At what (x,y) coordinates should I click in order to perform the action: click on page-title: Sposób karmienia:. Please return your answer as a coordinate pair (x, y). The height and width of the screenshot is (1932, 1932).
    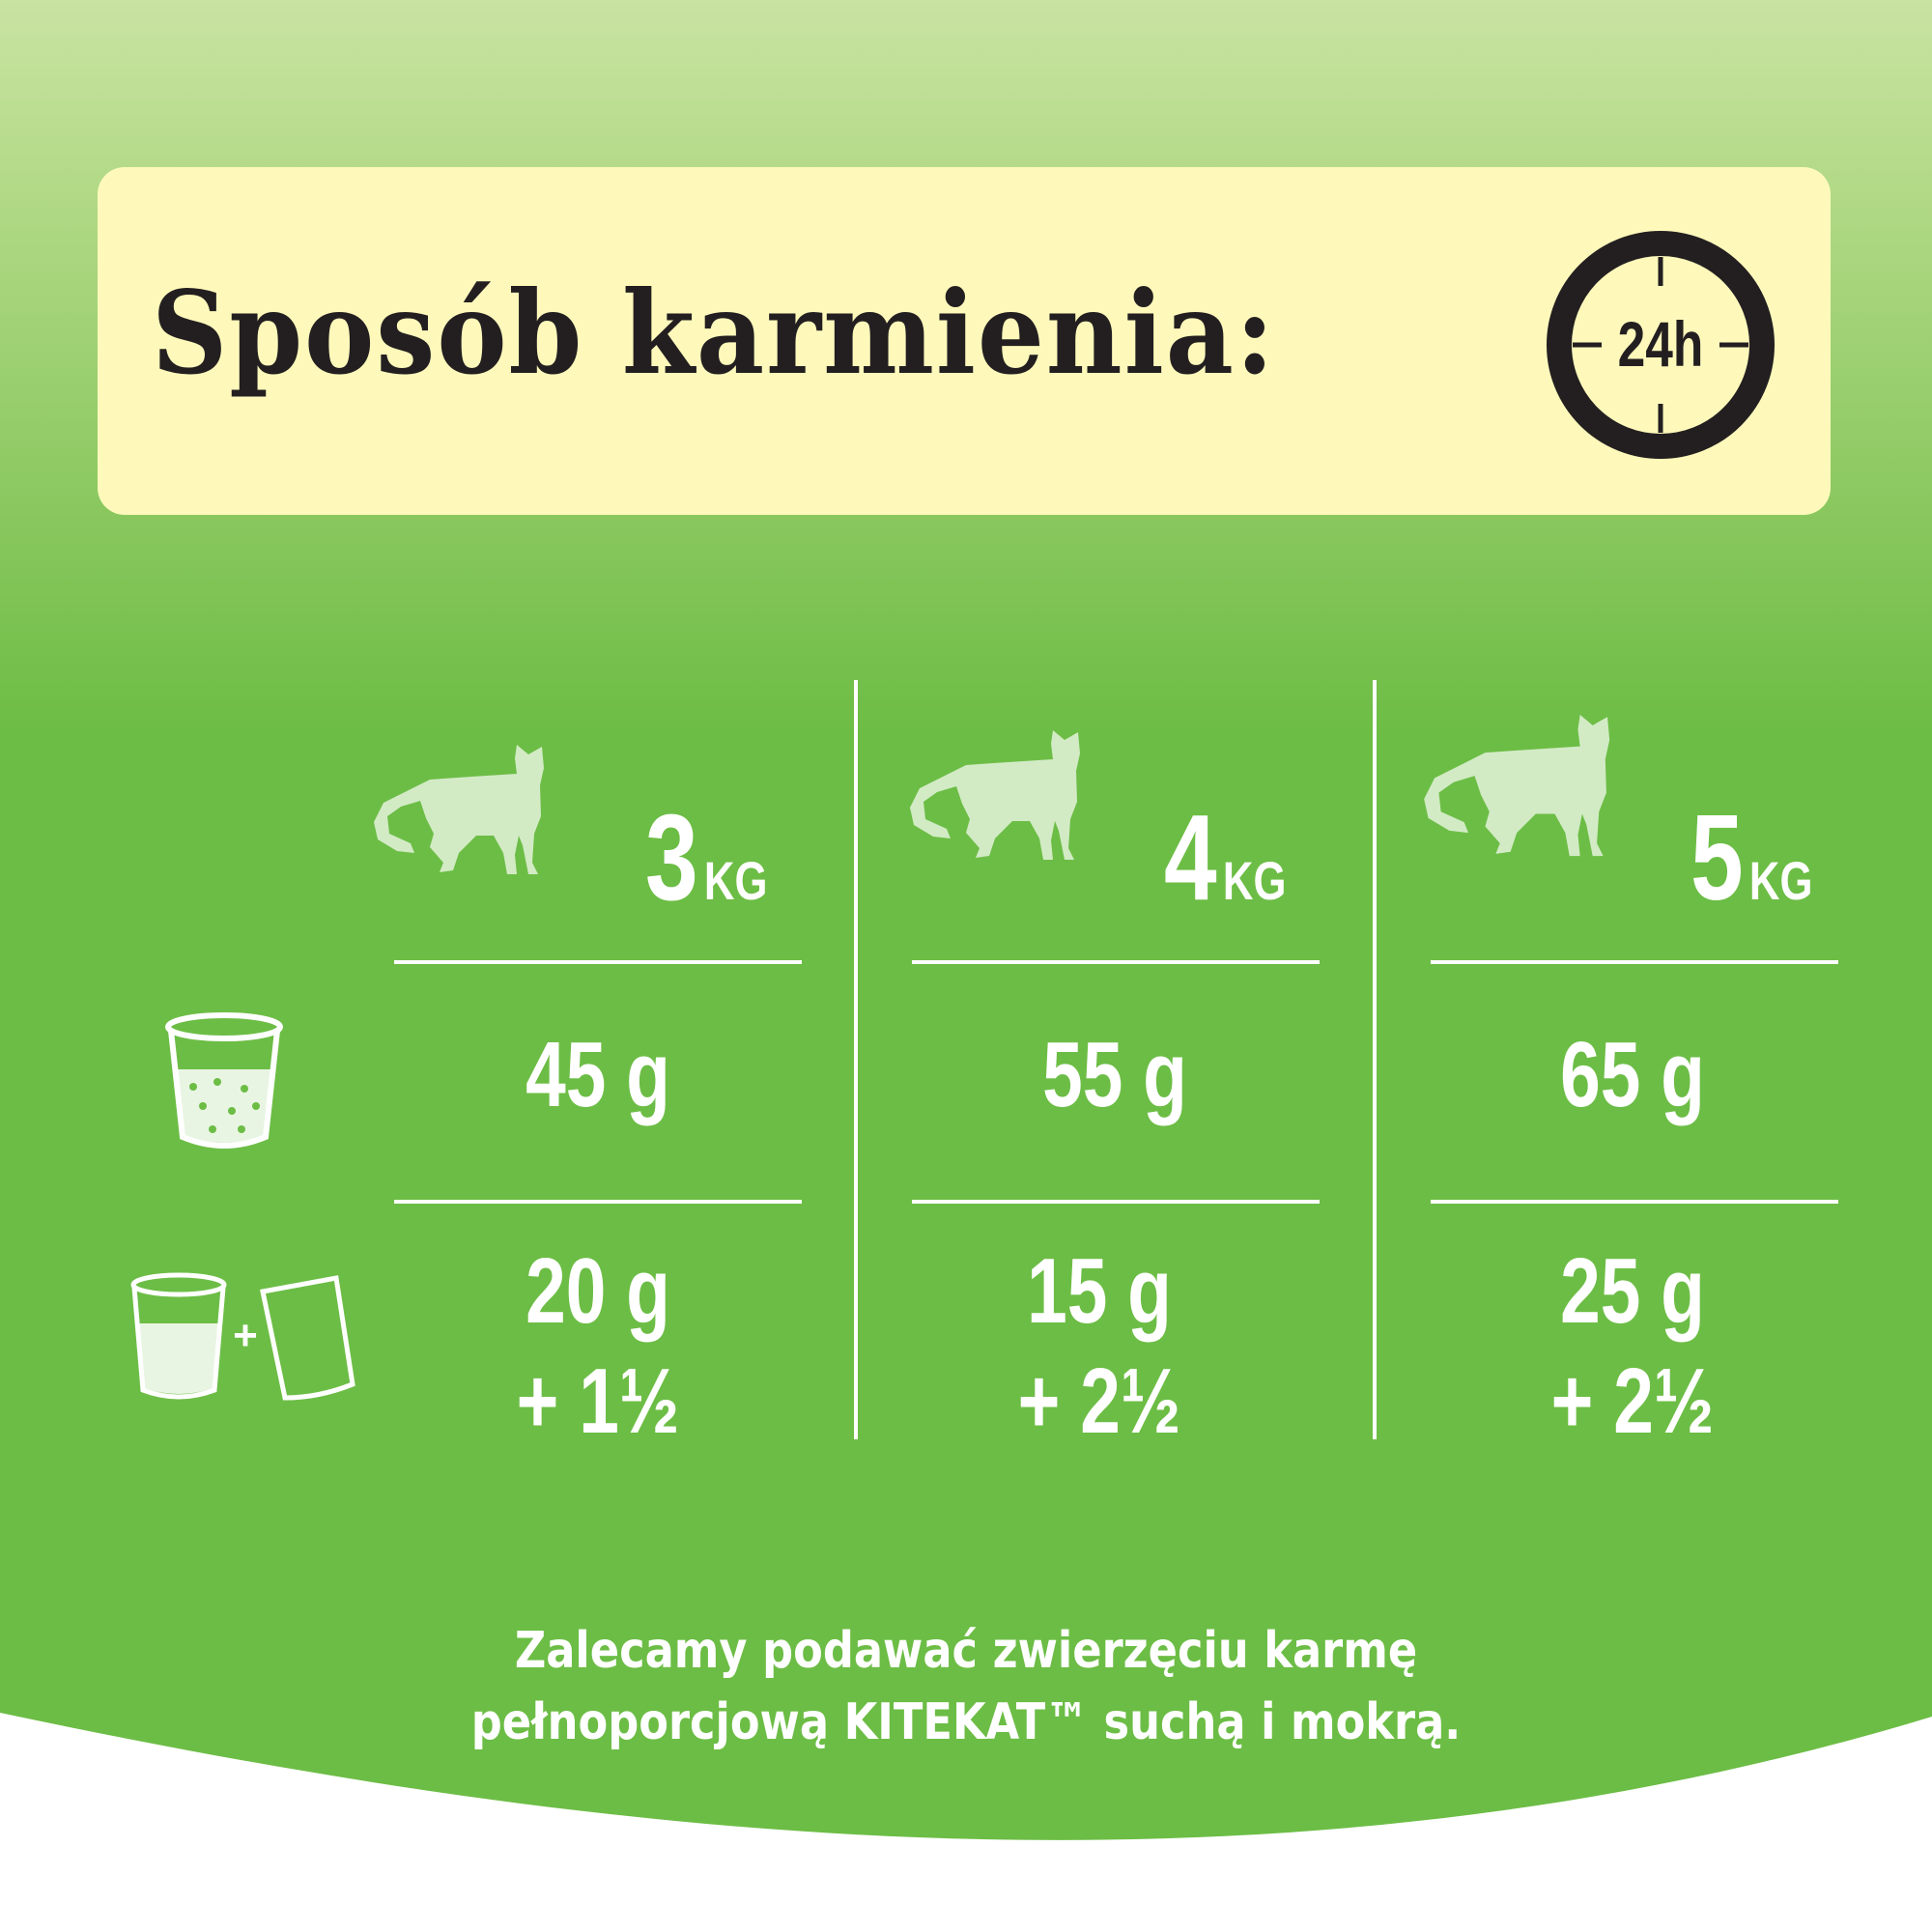
    Looking at the image, I should click on (714, 333).